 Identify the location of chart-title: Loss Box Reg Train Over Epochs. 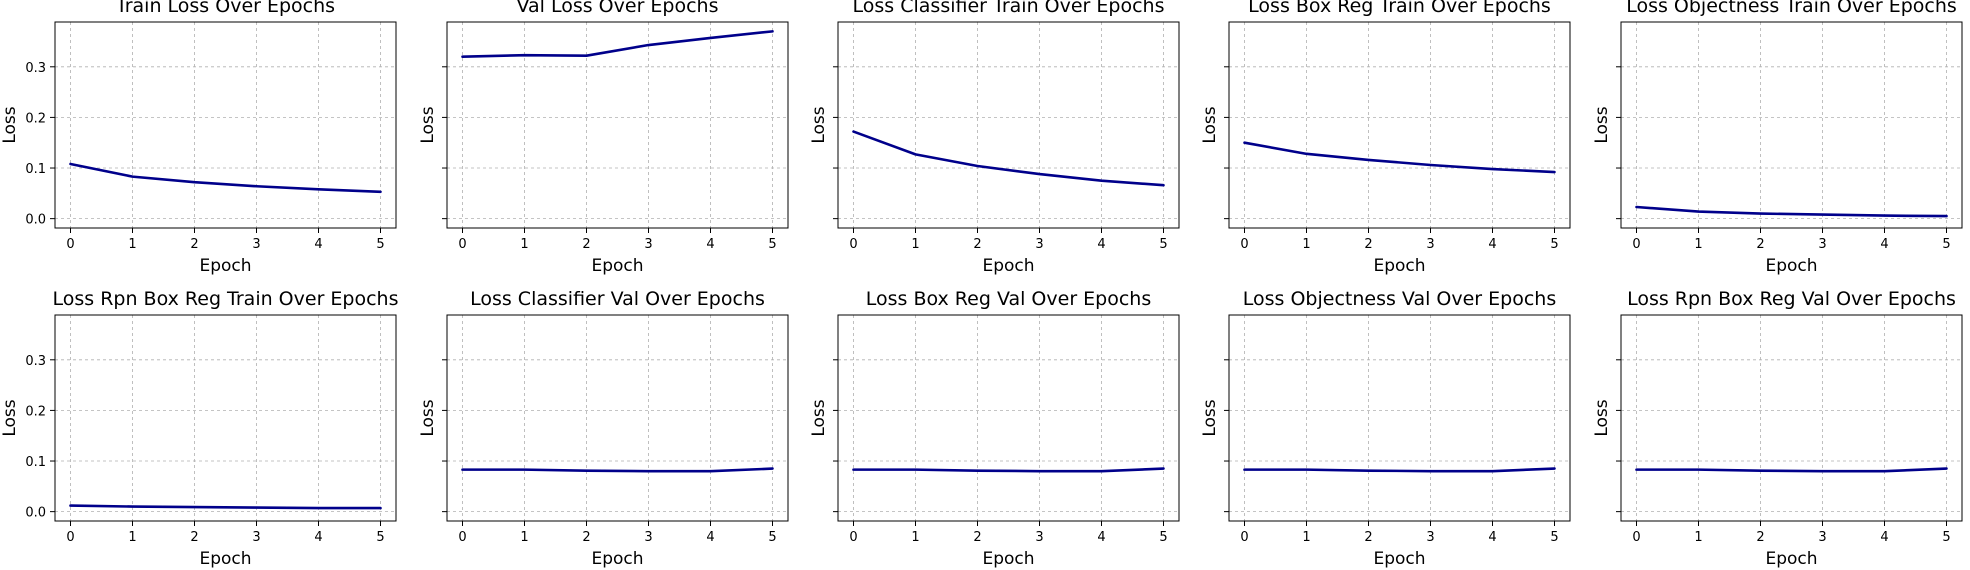
(1399, 8).